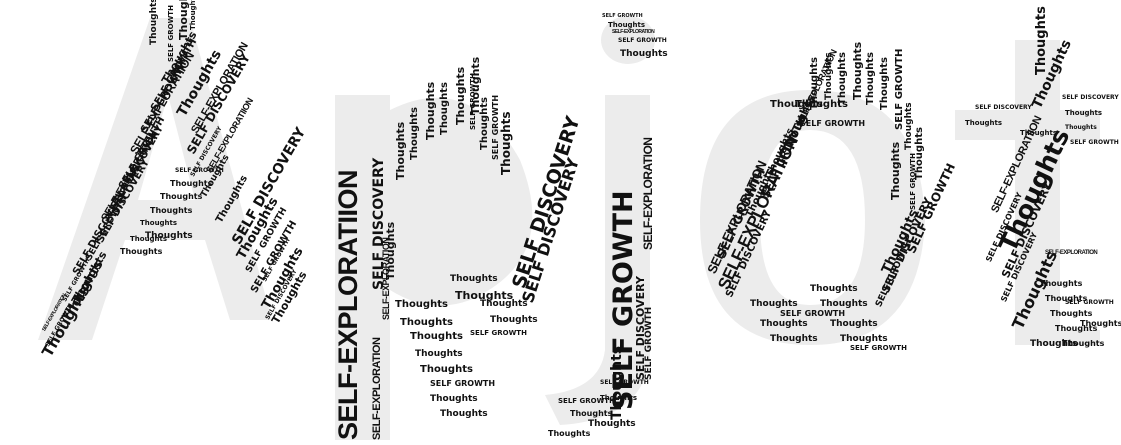 The image size is (1121, 445). I want to click on letter-o-shape, so click(812, 217).